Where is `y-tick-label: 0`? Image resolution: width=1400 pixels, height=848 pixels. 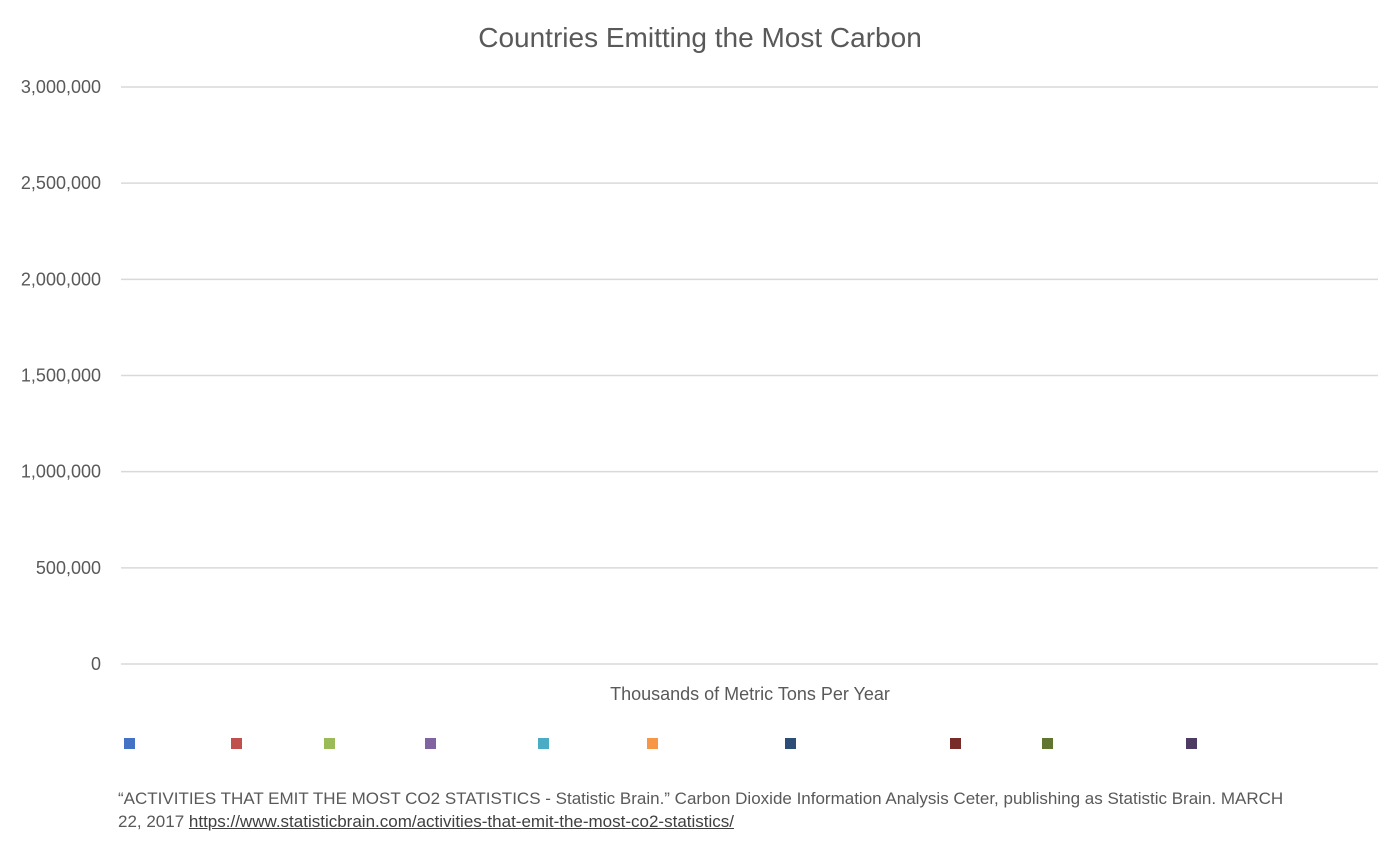
y-tick-label: 0 is located at coordinates (96, 664).